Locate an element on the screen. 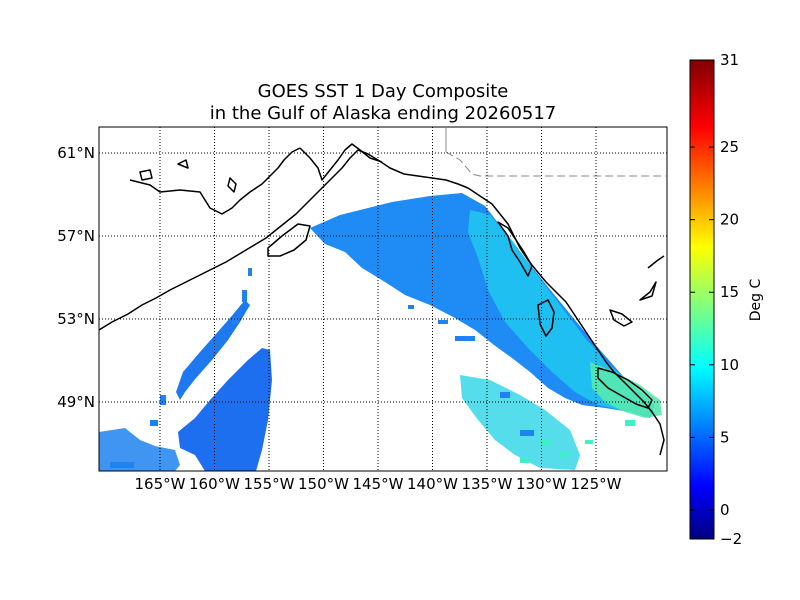  sst-swath-coastal-hot is located at coordinates (626, 390).